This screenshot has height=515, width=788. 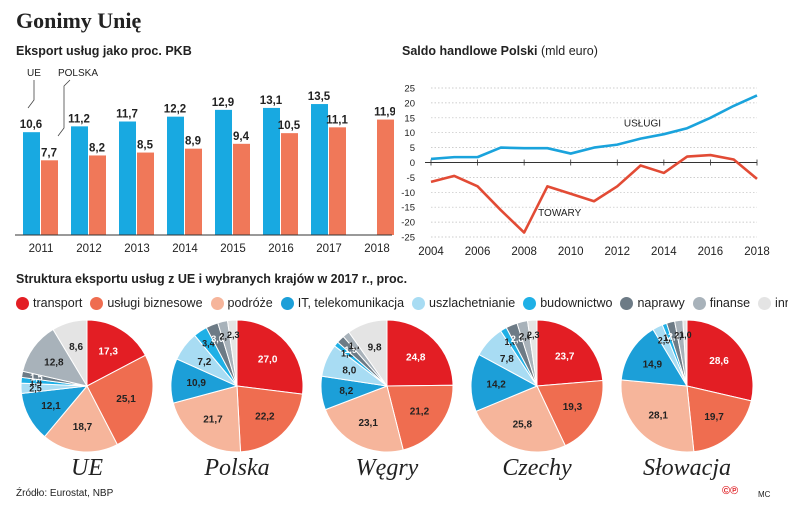 What do you see at coordinates (193, 191) in the screenshot?
I see `bar-polska-2014` at bounding box center [193, 191].